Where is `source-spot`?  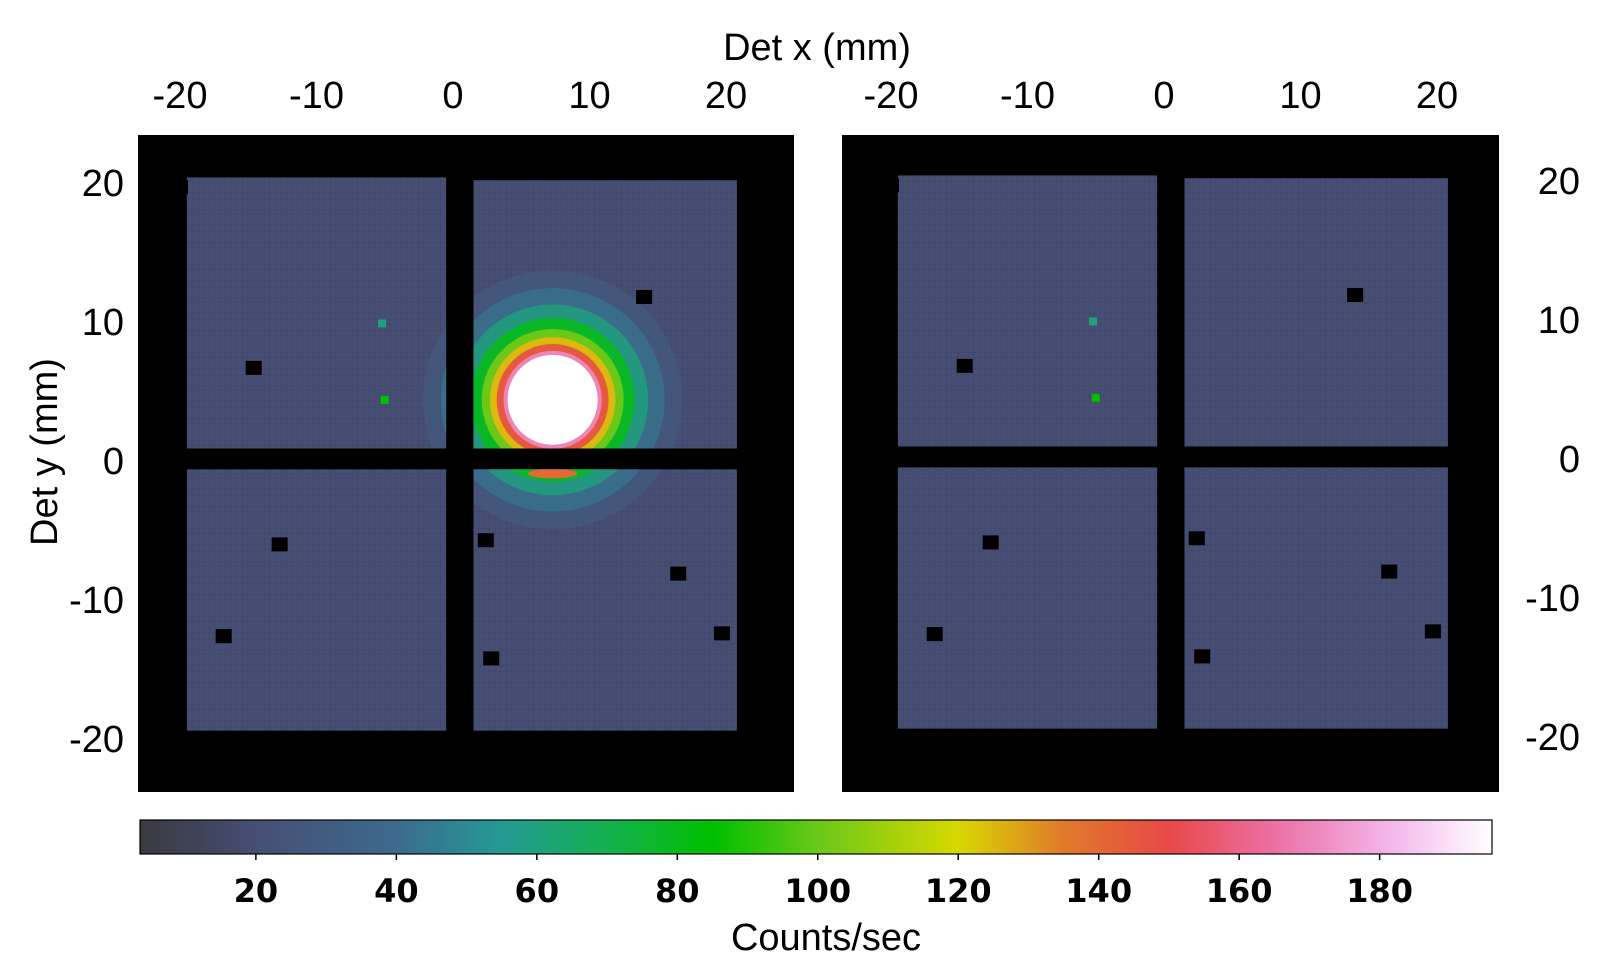
source-spot is located at coordinates (552, 400).